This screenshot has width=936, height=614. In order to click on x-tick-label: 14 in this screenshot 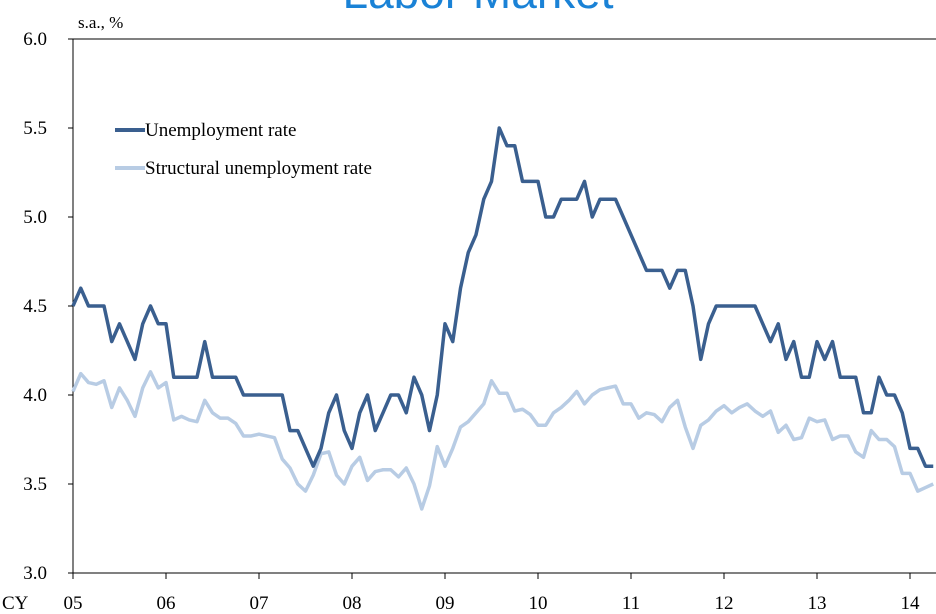, I will do `click(911, 603)`.